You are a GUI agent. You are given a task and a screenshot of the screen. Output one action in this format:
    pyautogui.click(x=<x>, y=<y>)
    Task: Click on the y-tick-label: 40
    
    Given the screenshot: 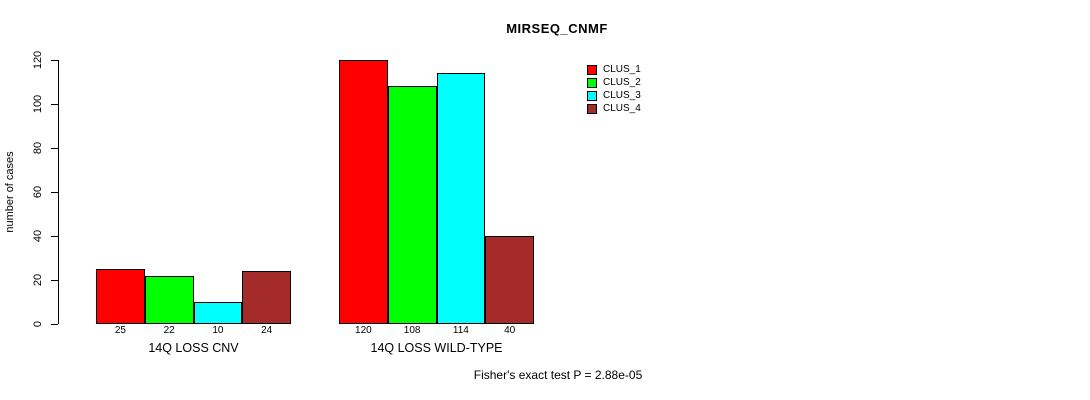 What is the action you would take?
    pyautogui.click(x=38, y=236)
    